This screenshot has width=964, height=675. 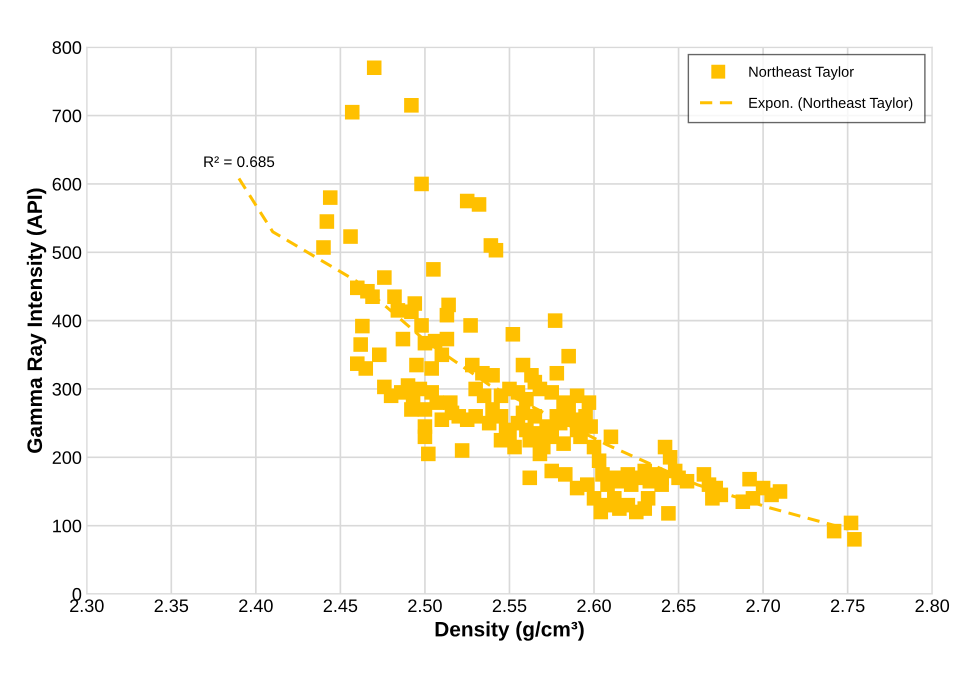 I want to click on y-tick-label: 100, so click(x=67, y=526).